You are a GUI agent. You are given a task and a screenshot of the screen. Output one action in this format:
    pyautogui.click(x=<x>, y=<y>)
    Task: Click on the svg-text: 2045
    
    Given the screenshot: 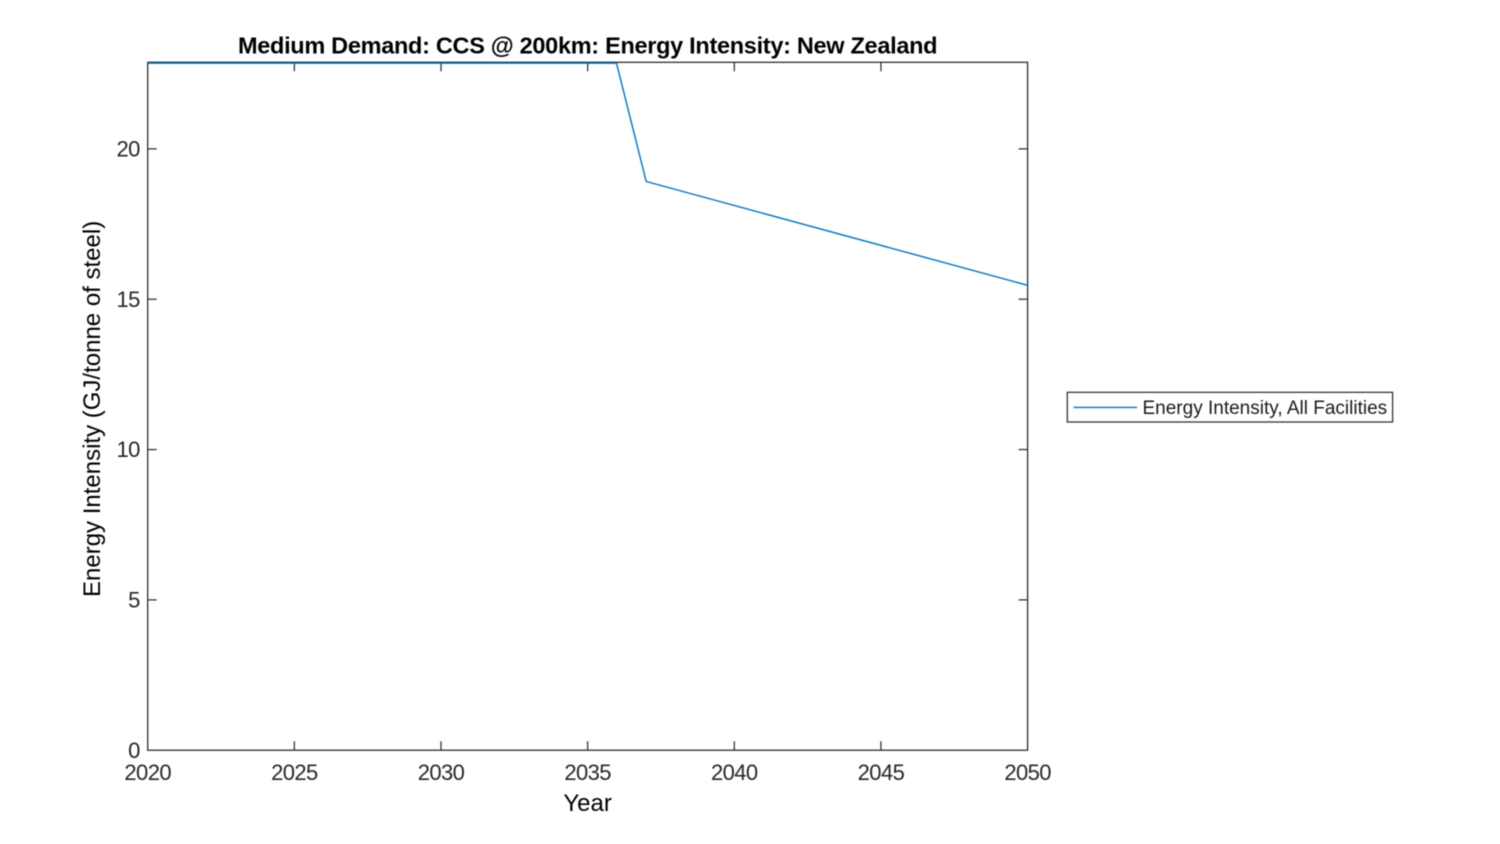 What is the action you would take?
    pyautogui.click(x=881, y=772)
    